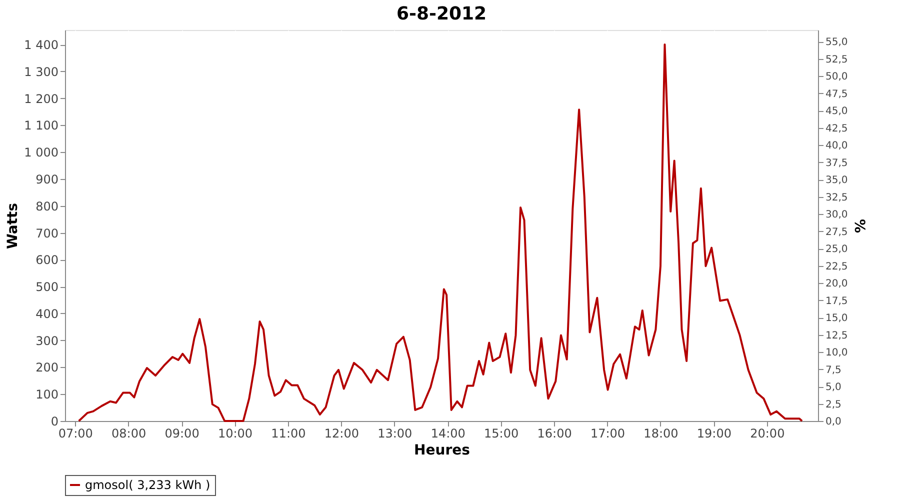 This screenshot has width=900, height=500. I want to click on y-tick-label: 1 300, so click(41, 71).